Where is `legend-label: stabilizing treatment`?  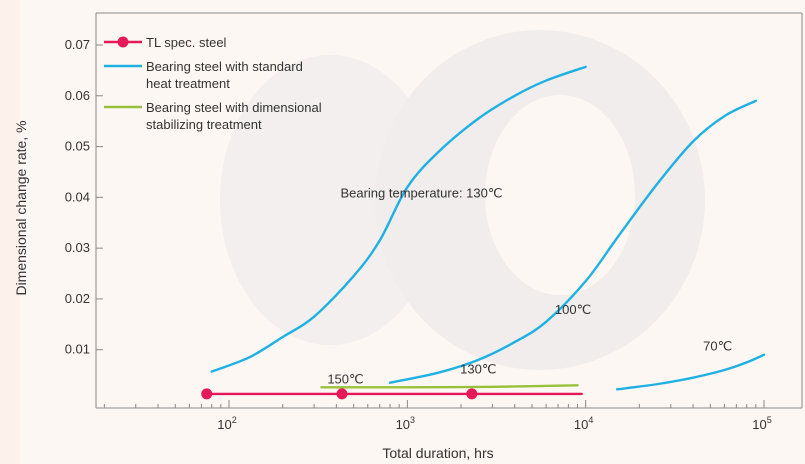 legend-label: stabilizing treatment is located at coordinates (204, 124).